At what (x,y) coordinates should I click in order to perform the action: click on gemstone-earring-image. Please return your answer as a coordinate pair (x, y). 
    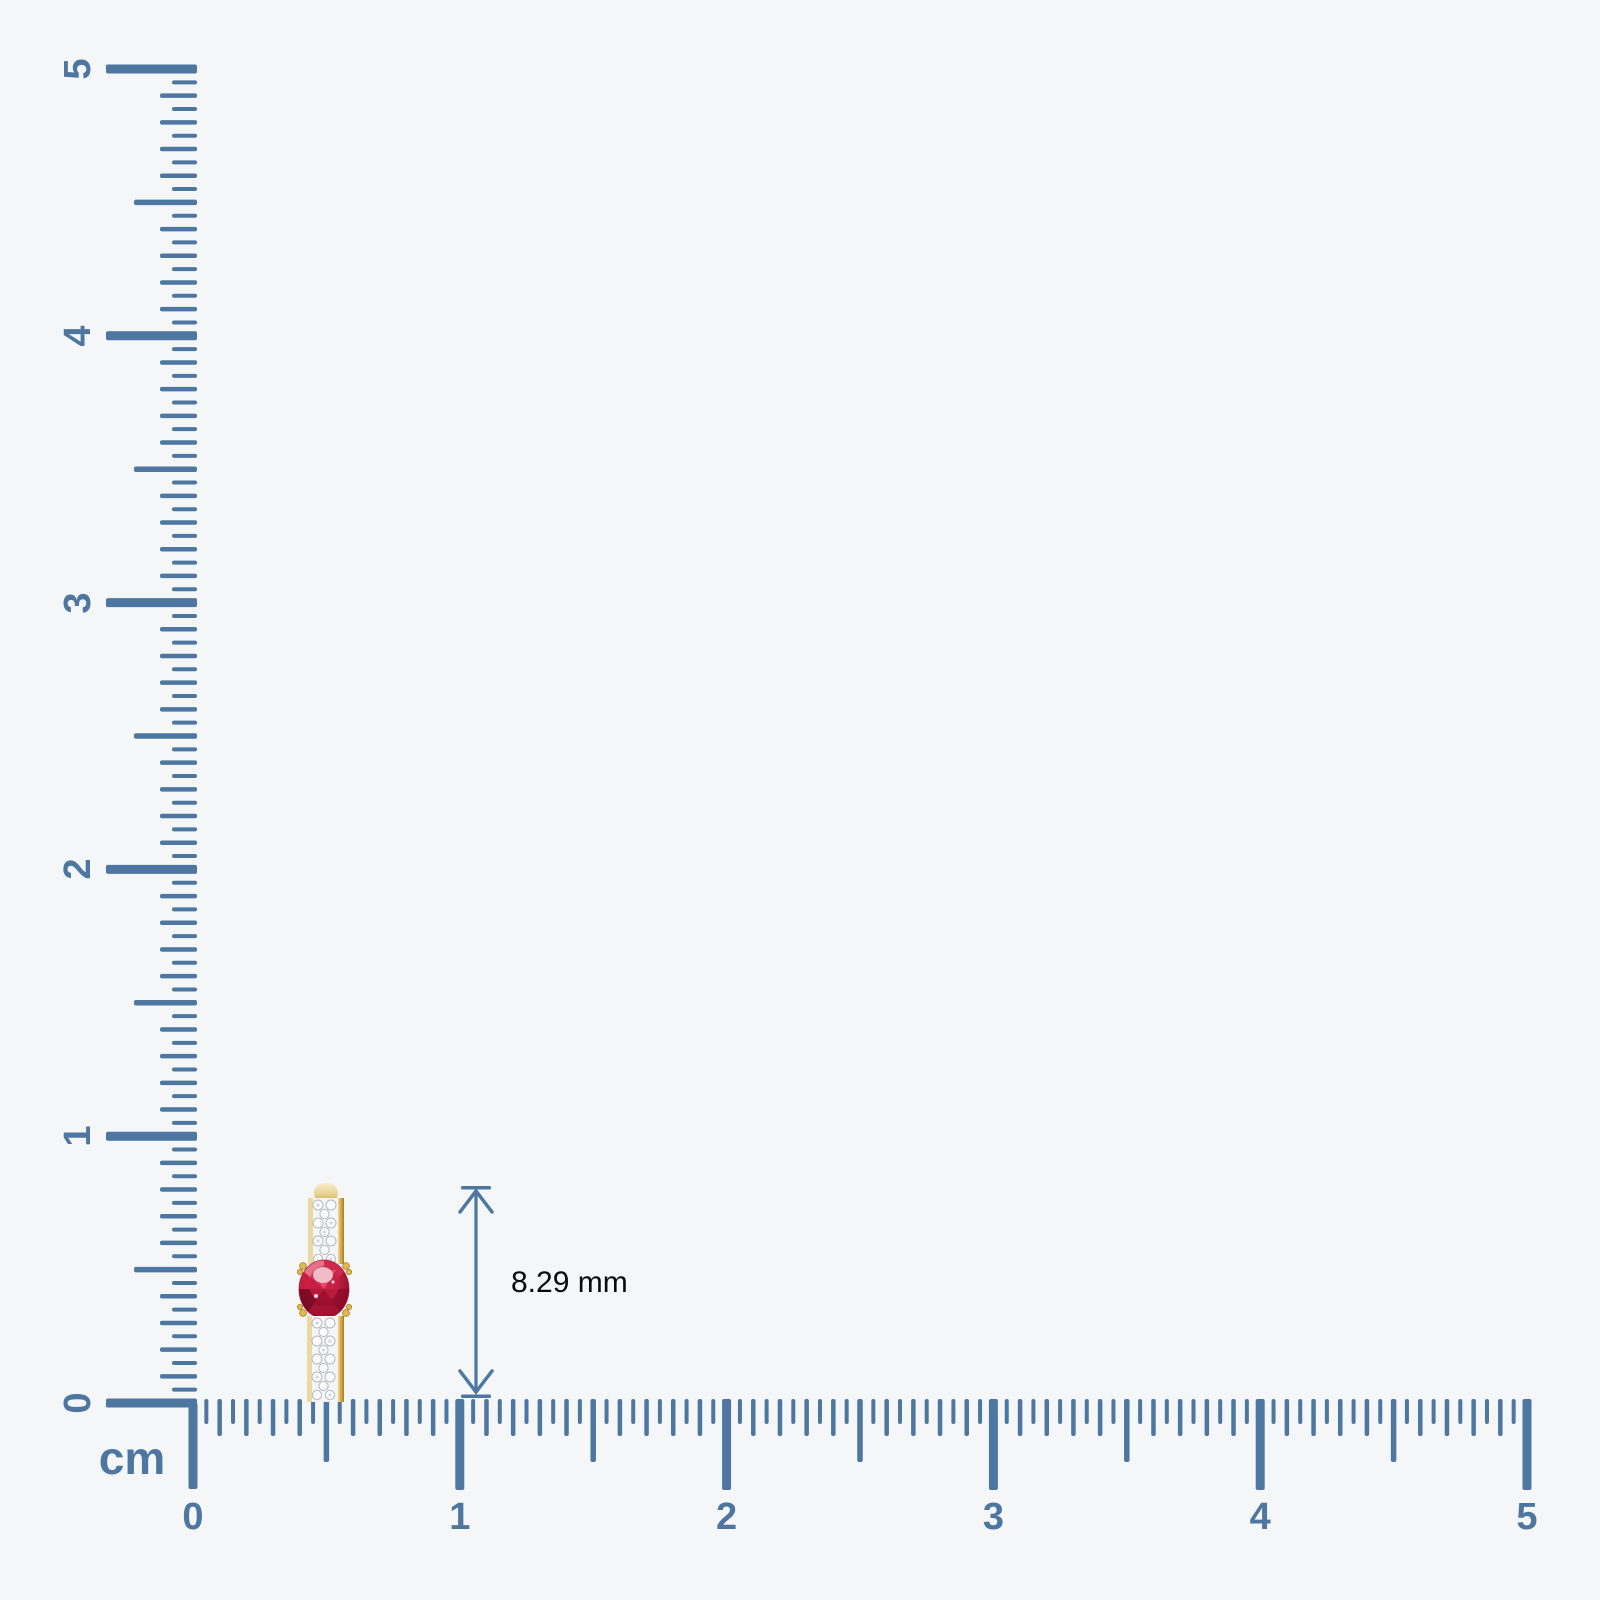
    Looking at the image, I should click on (324, 1292).